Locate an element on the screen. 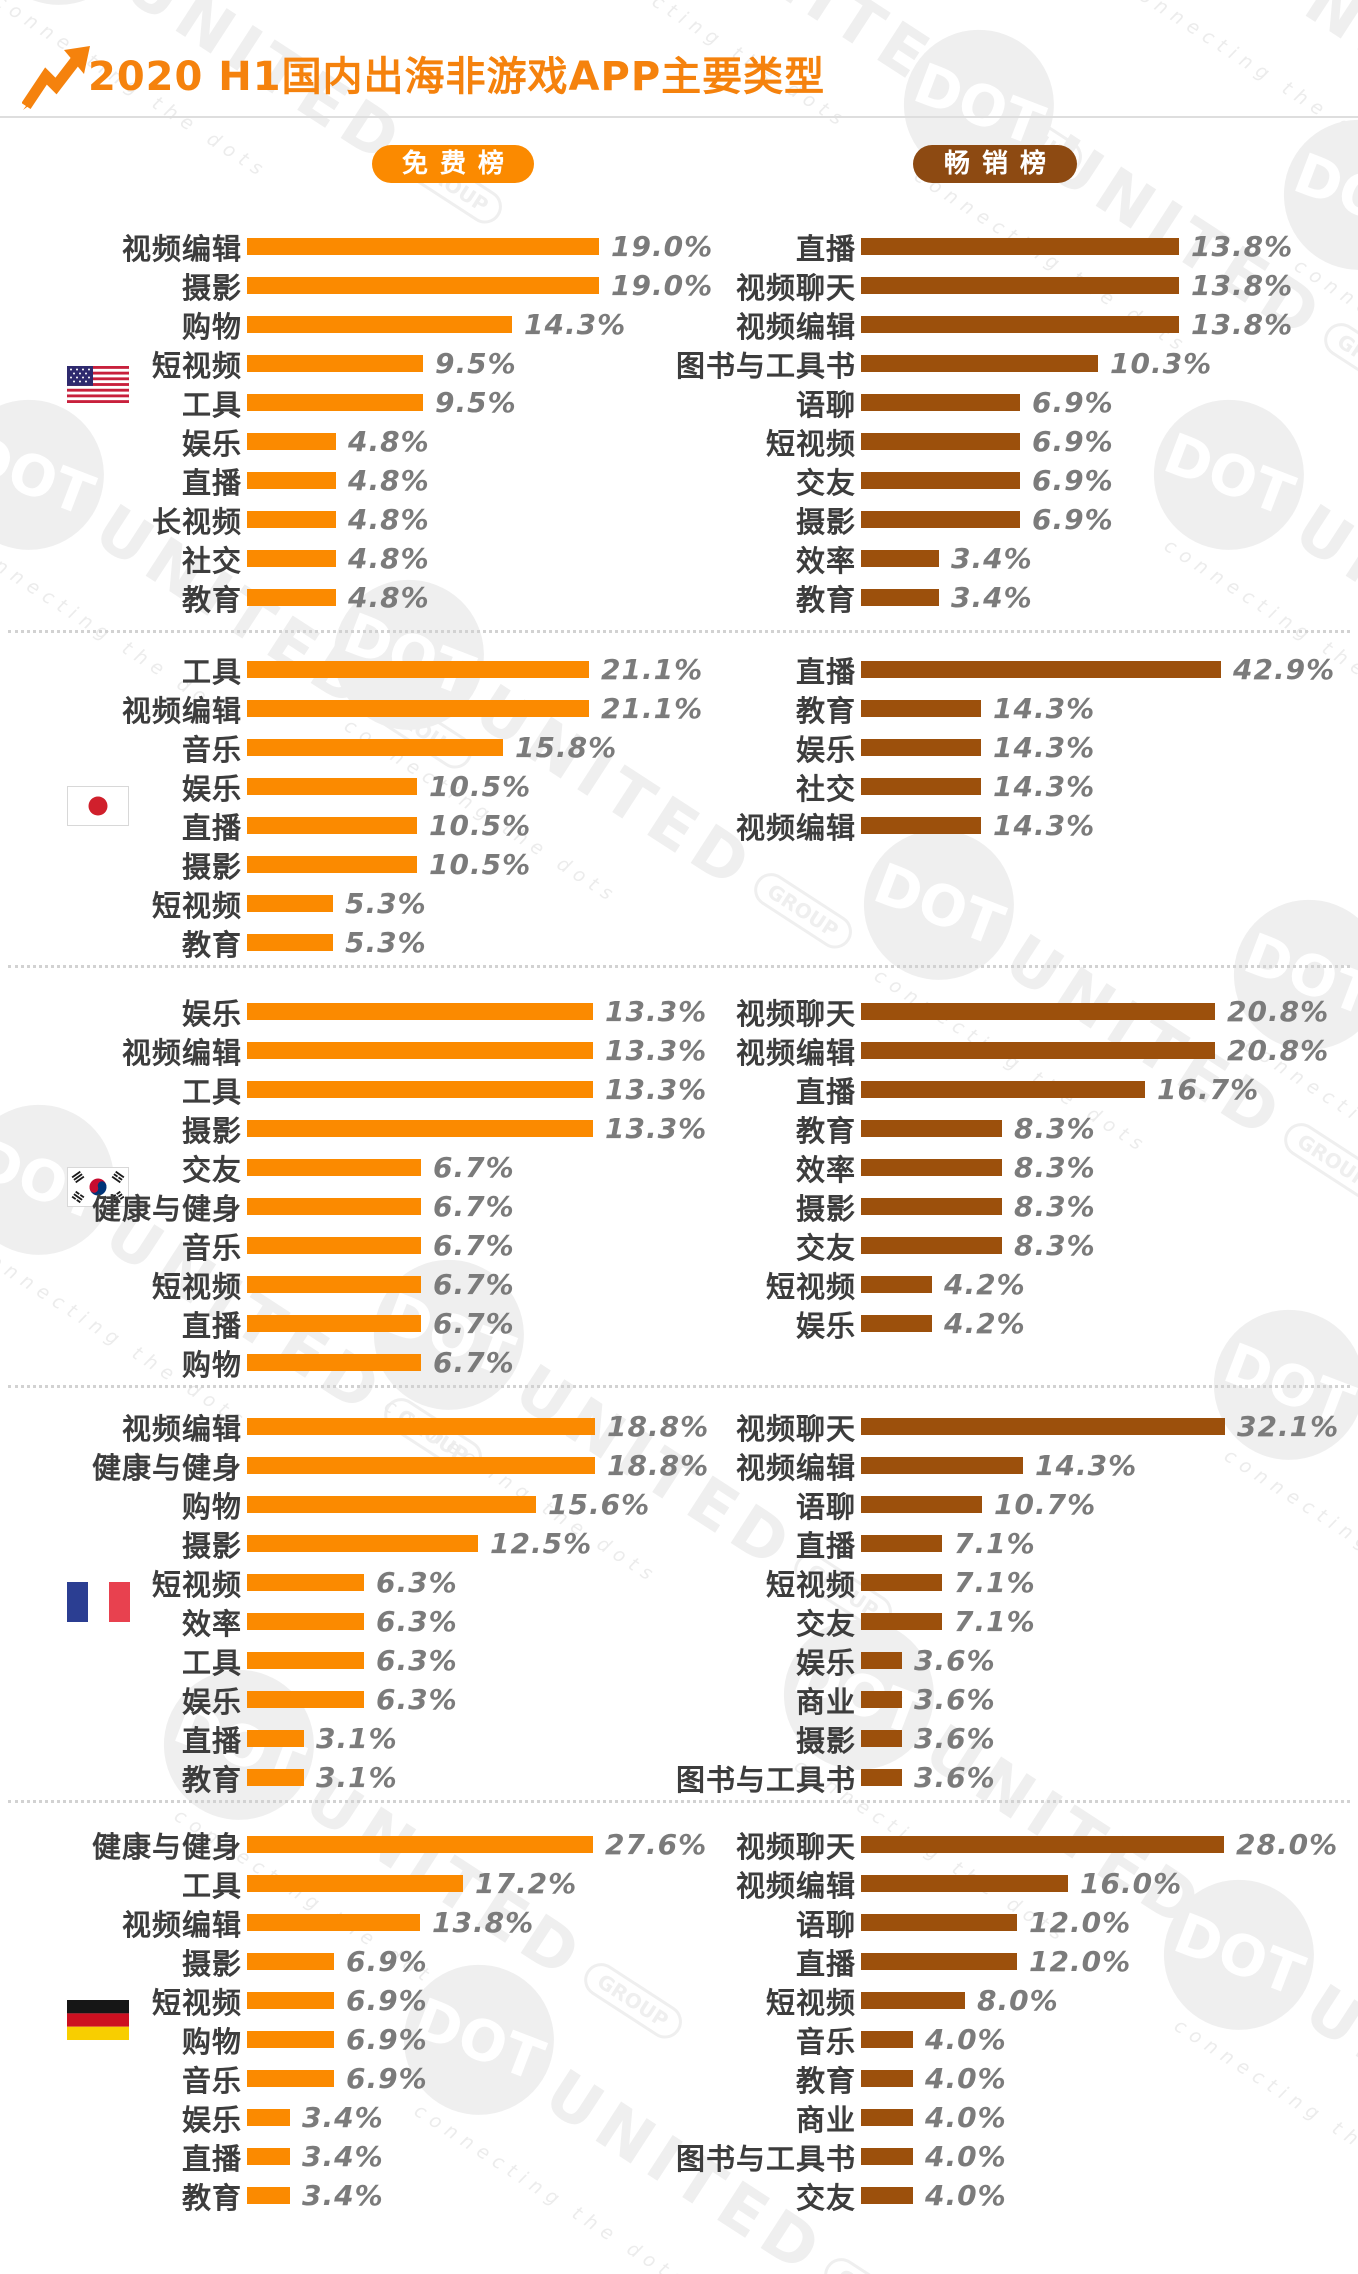 The height and width of the screenshot is (2274, 1358). chart-row: 短视频 6.3% is located at coordinates (350, 1582).